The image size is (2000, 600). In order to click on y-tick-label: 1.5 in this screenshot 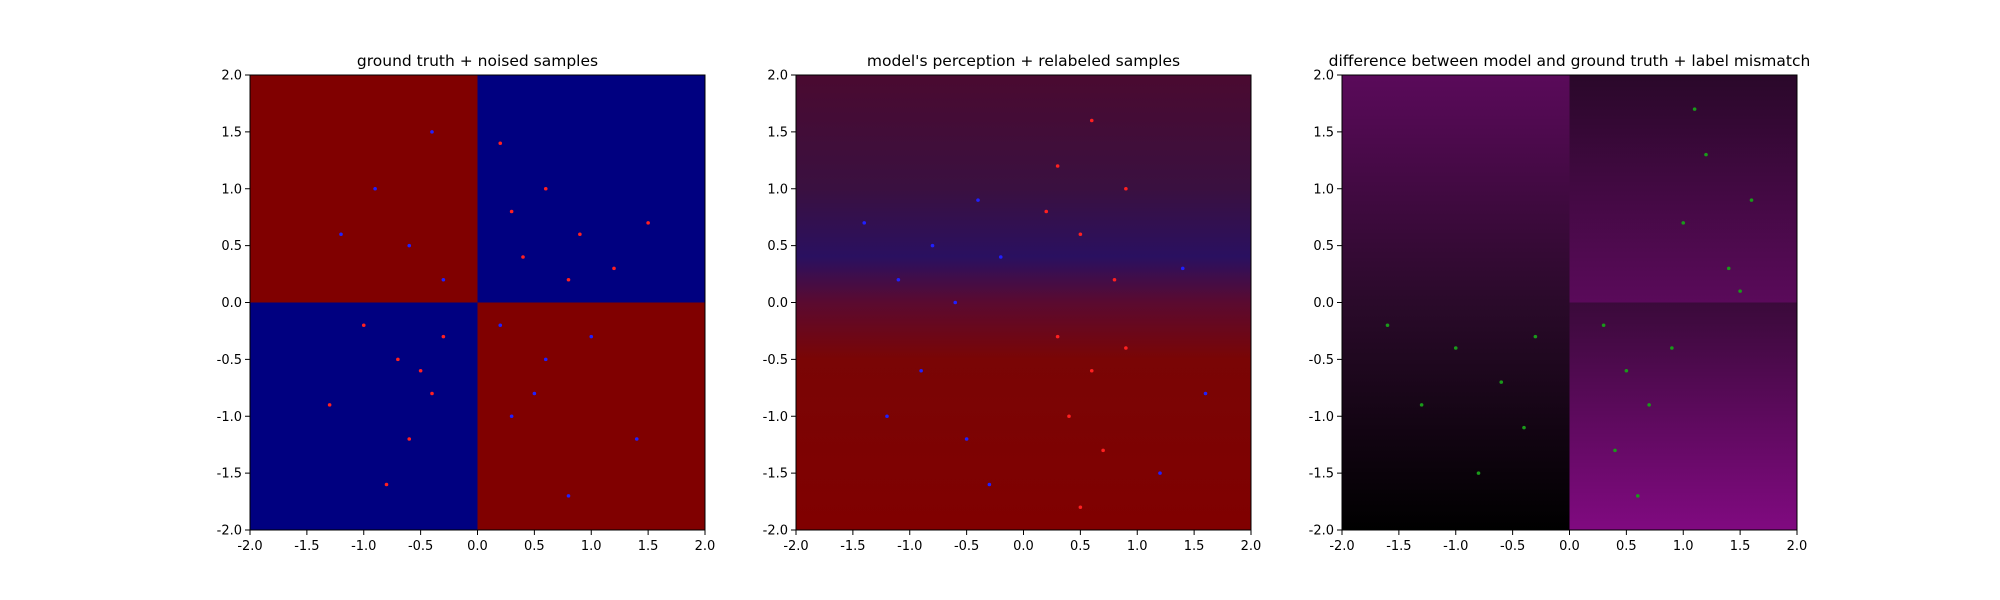, I will do `click(231, 132)`.